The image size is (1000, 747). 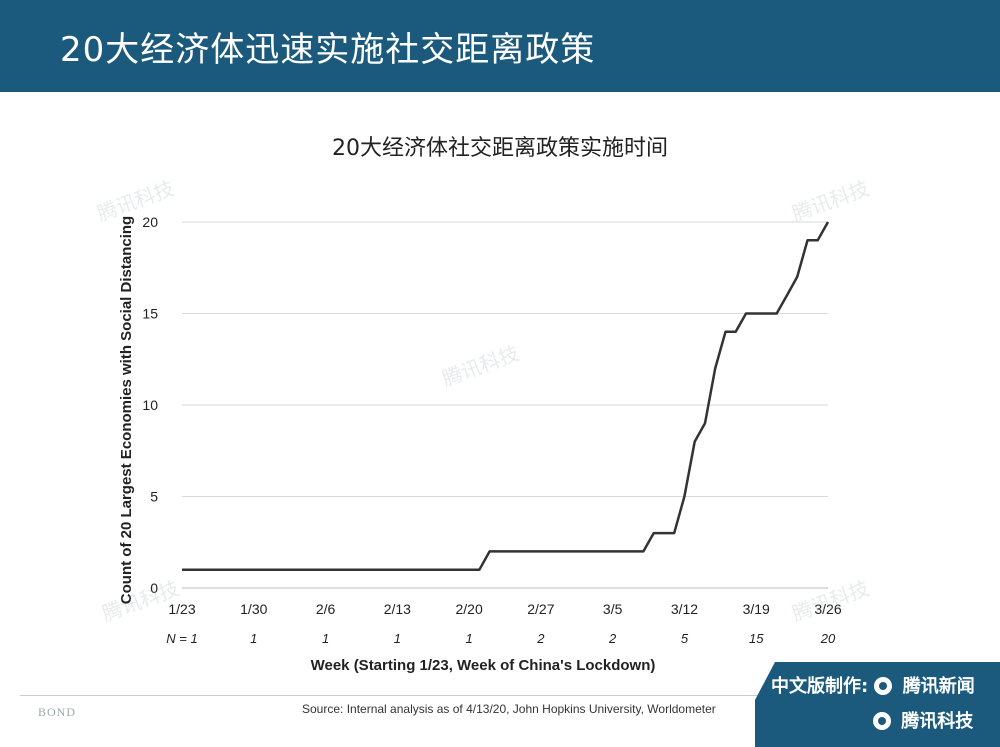 I want to click on x-tick-label: 3/12, so click(x=684, y=609).